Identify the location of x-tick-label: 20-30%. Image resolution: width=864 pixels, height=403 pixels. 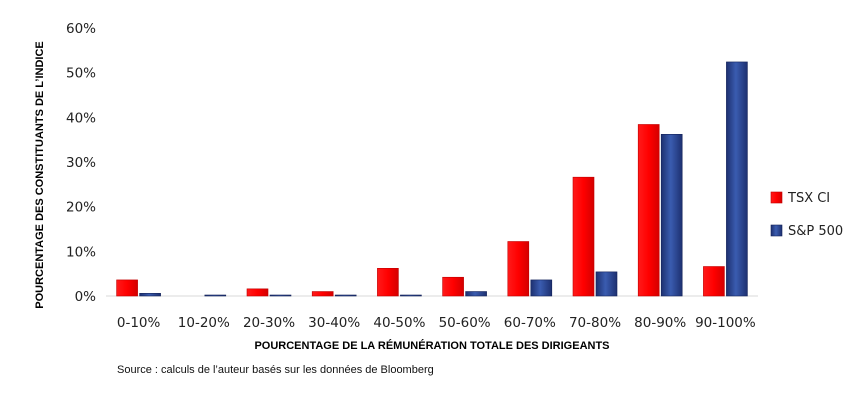
(269, 323).